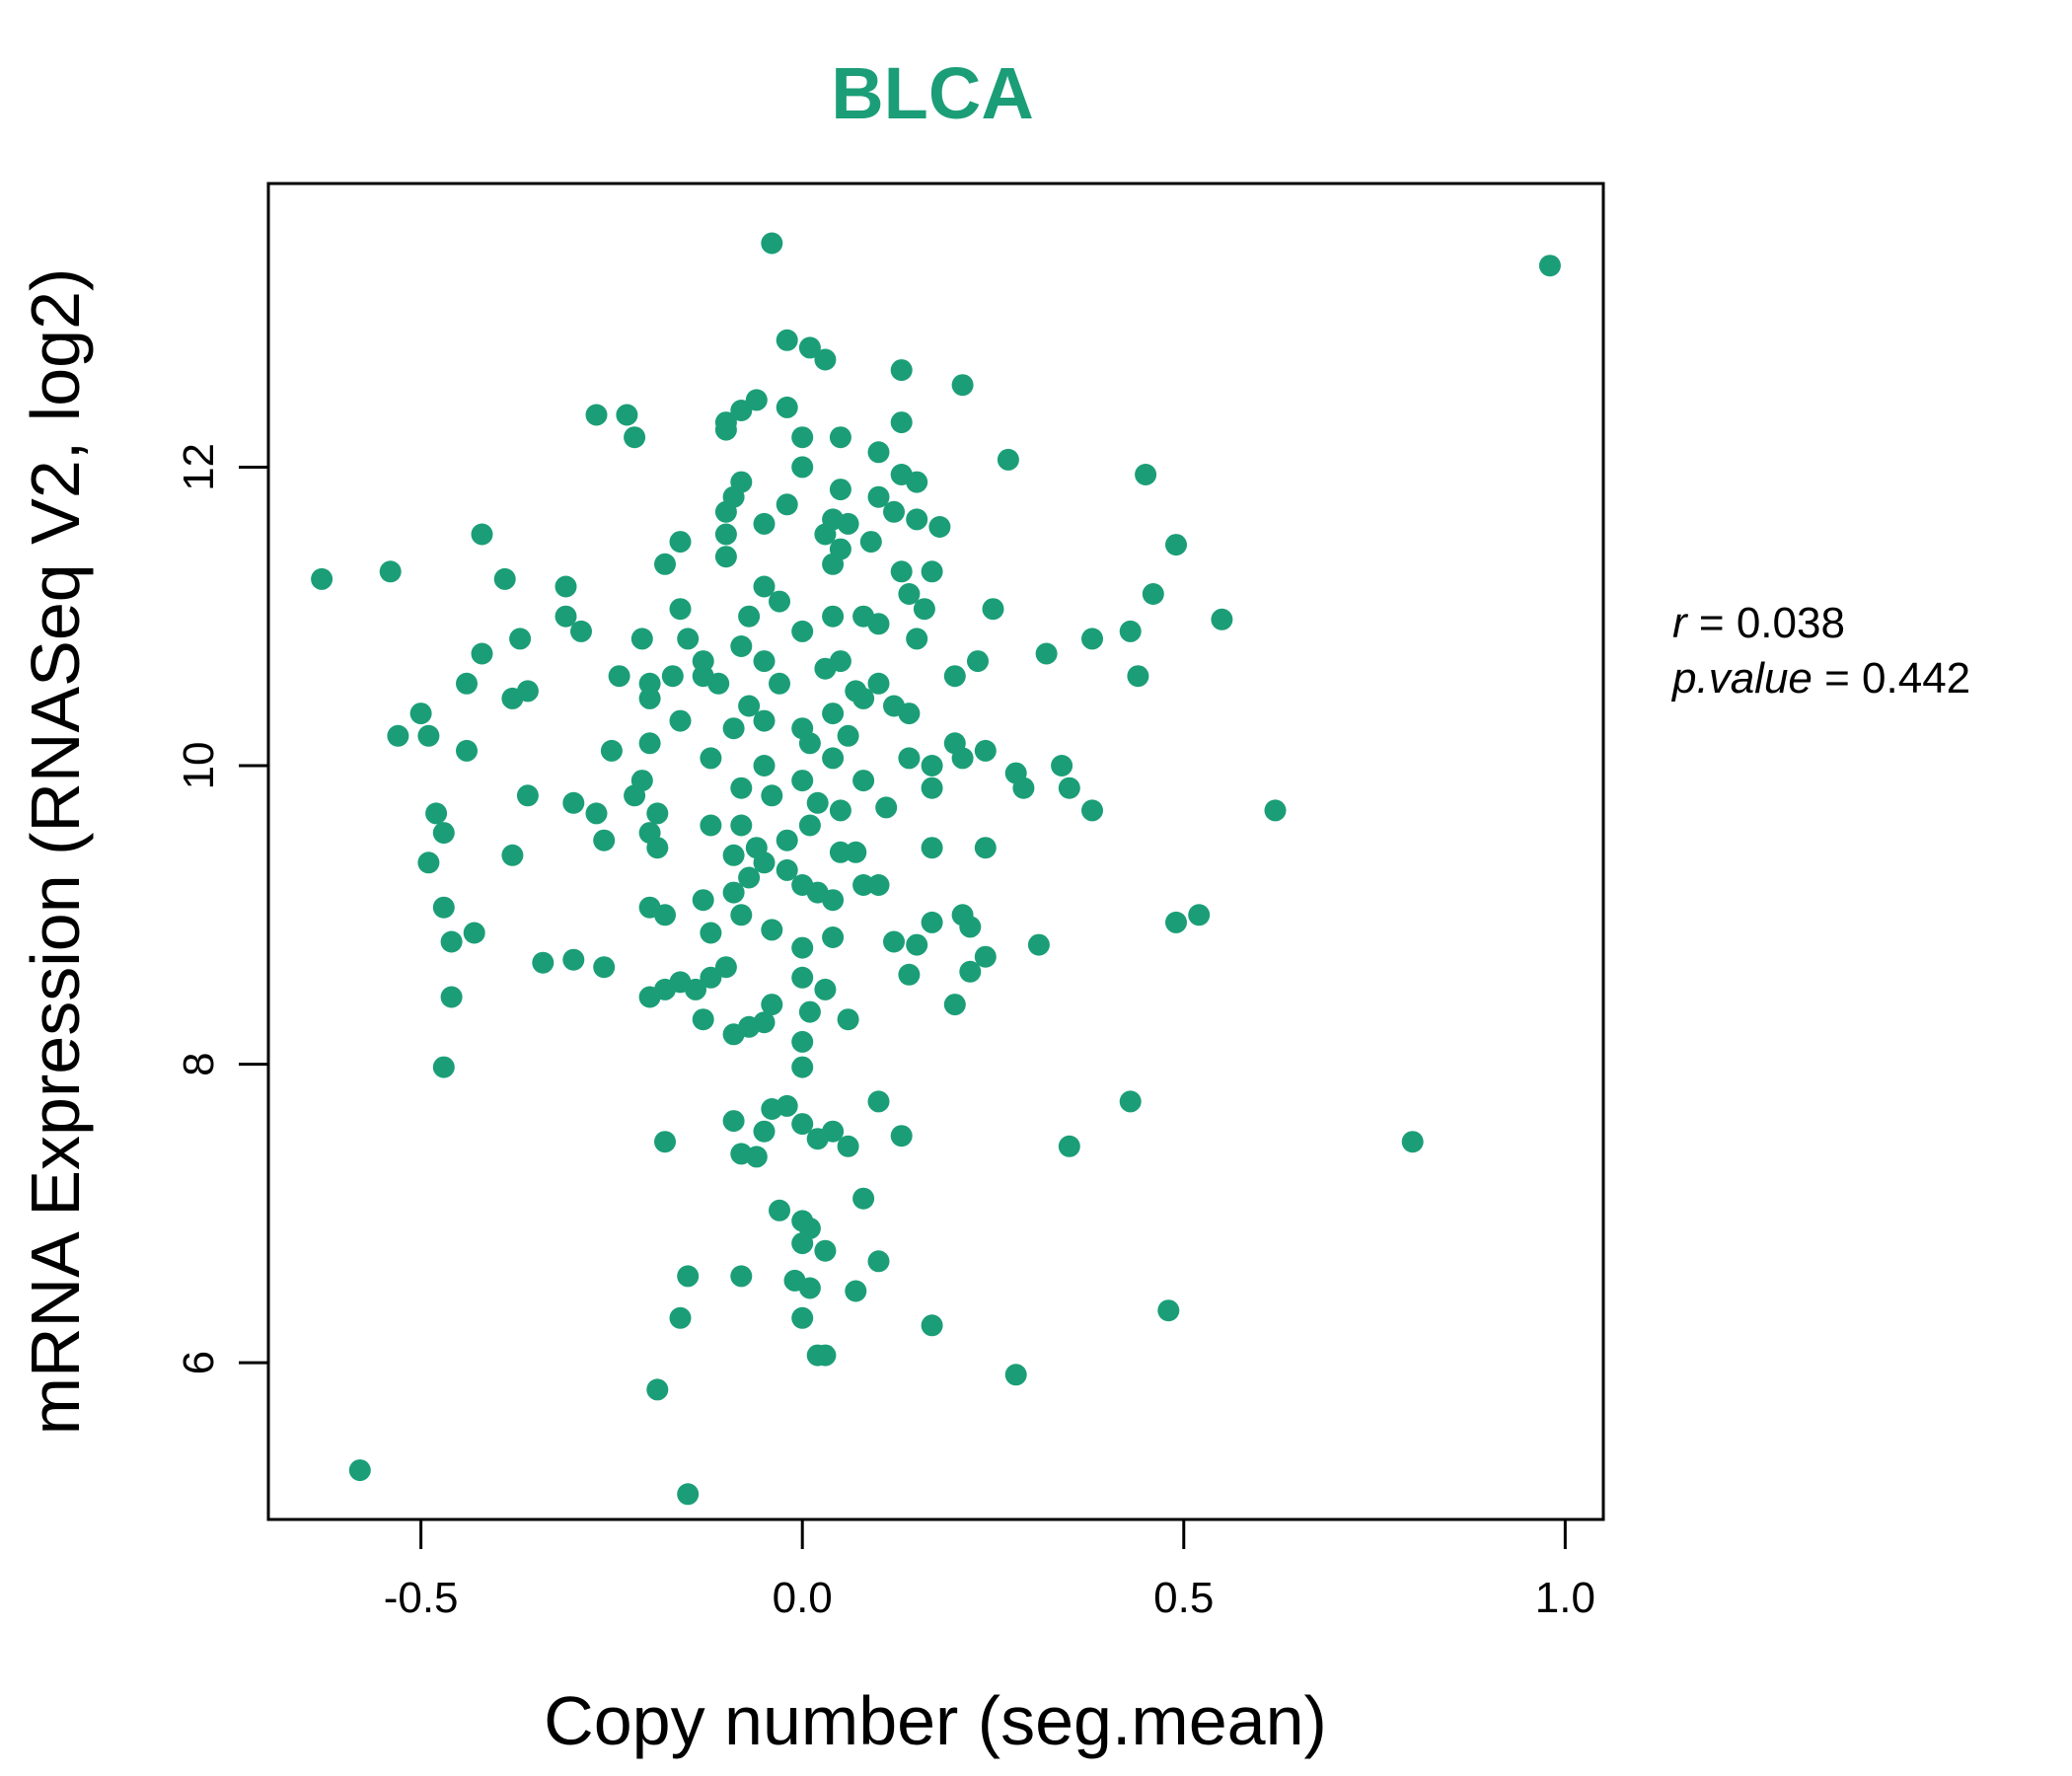 The image size is (2072, 1776). Describe the element at coordinates (933, 93) in the screenshot. I see `chart-title: BLCA` at that location.